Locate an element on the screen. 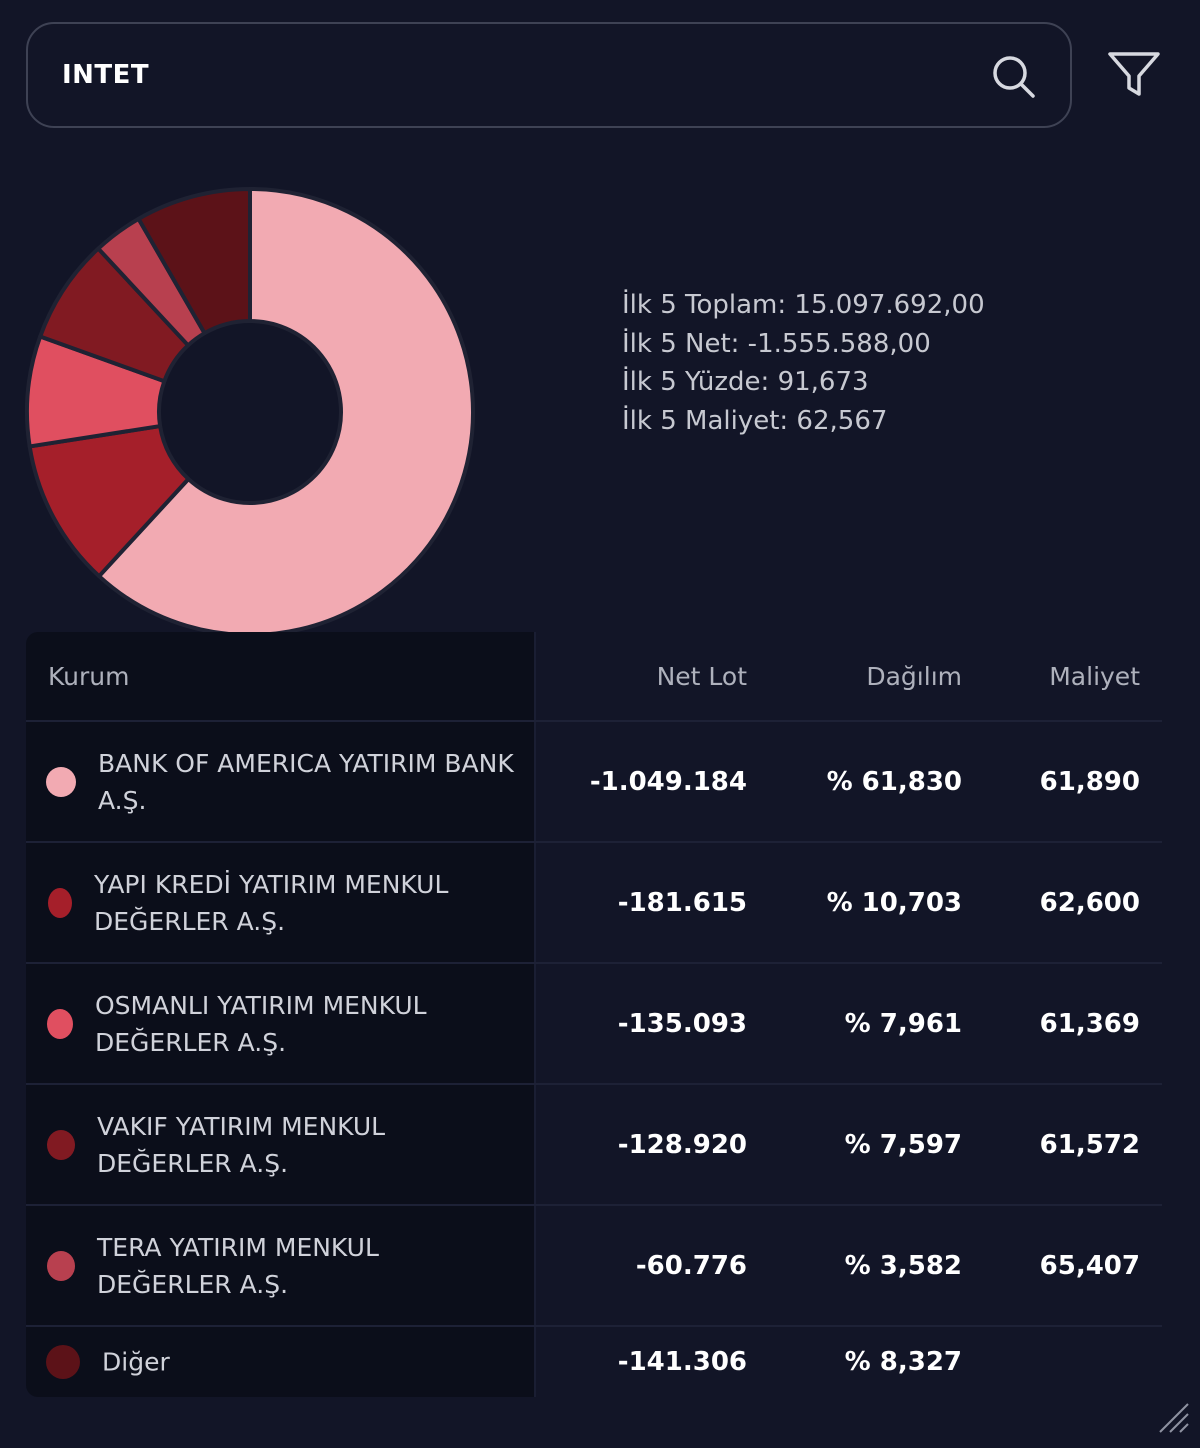 The height and width of the screenshot is (1448, 1200). maliyet-value: 62,600 is located at coordinates (1089, 902).